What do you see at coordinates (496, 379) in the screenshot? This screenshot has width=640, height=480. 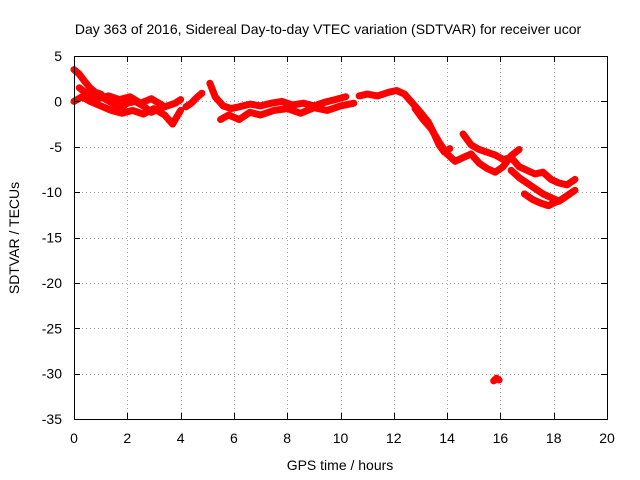 I see `series-line-track-l` at bounding box center [496, 379].